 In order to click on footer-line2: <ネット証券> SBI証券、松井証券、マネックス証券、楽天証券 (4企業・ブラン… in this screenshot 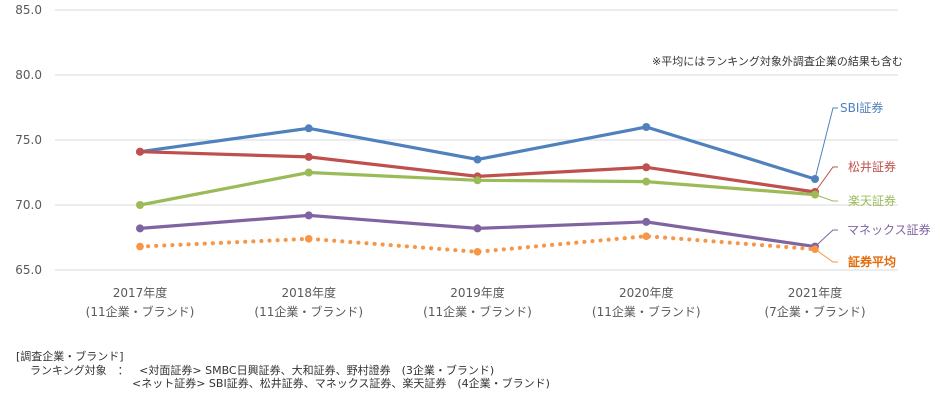, I will do `click(341, 383)`.